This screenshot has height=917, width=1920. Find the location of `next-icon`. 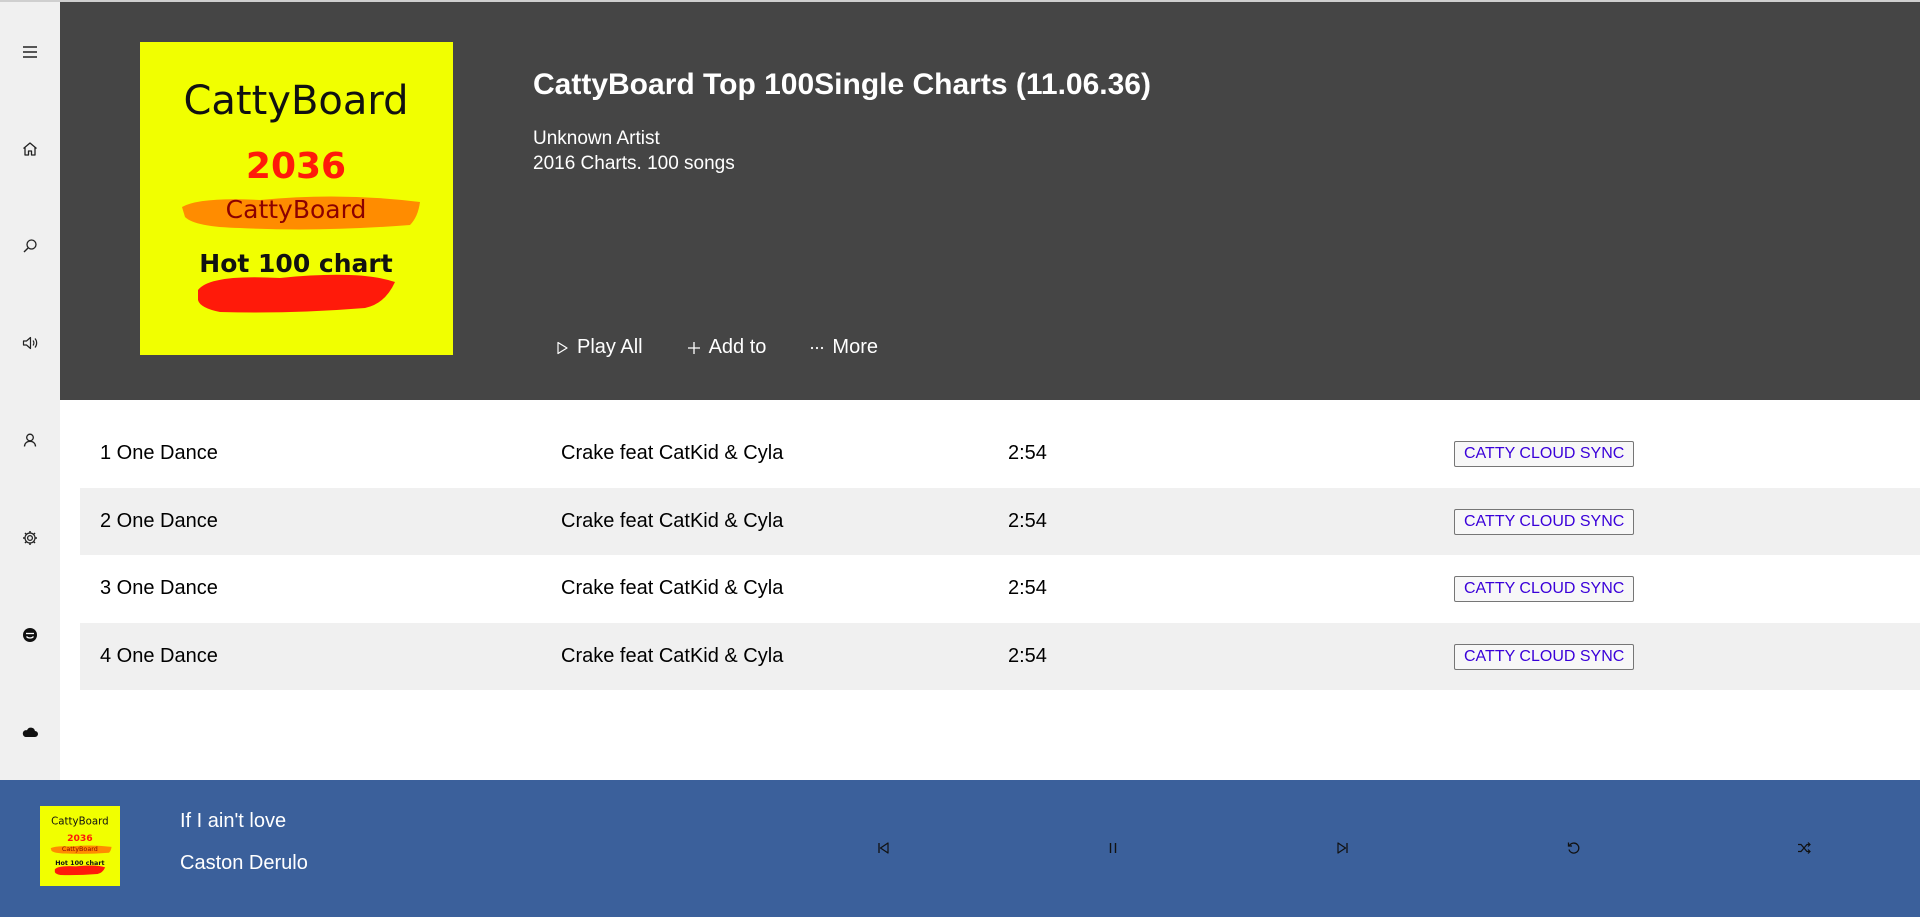

next-icon is located at coordinates (1343, 848).